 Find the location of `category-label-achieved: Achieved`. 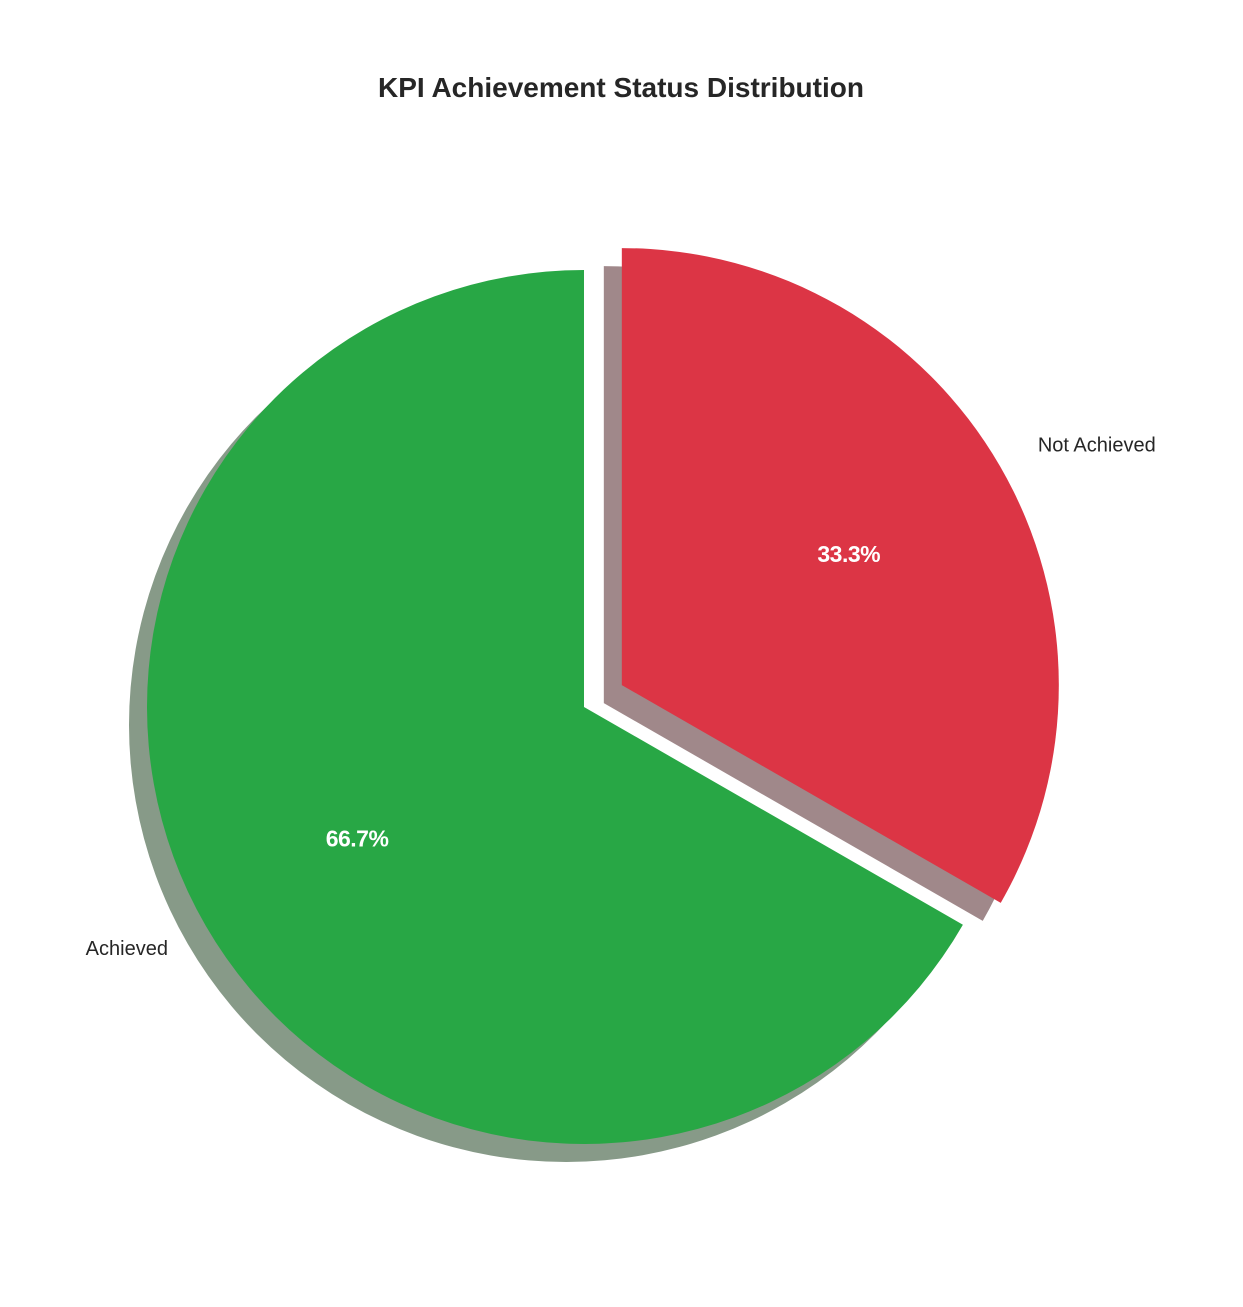

category-label-achieved: Achieved is located at coordinates (127, 949).